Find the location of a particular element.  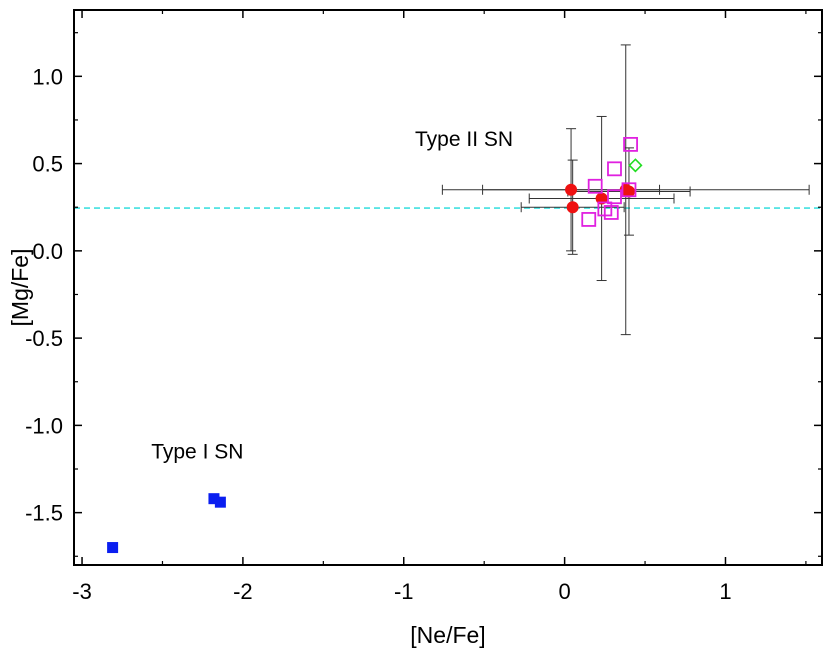

y-tick-label: 0.5 is located at coordinates (47, 164).